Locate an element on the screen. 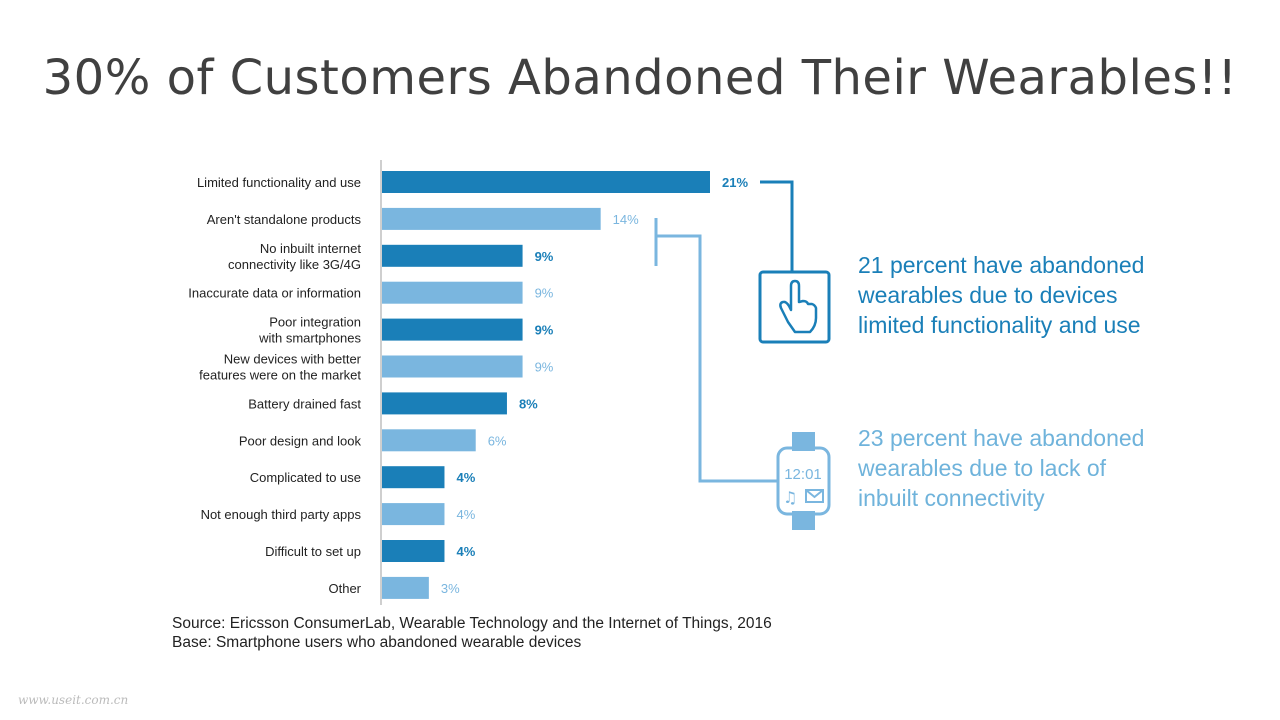  smartwatch-icon: 12:01 ♫ is located at coordinates (803, 481).